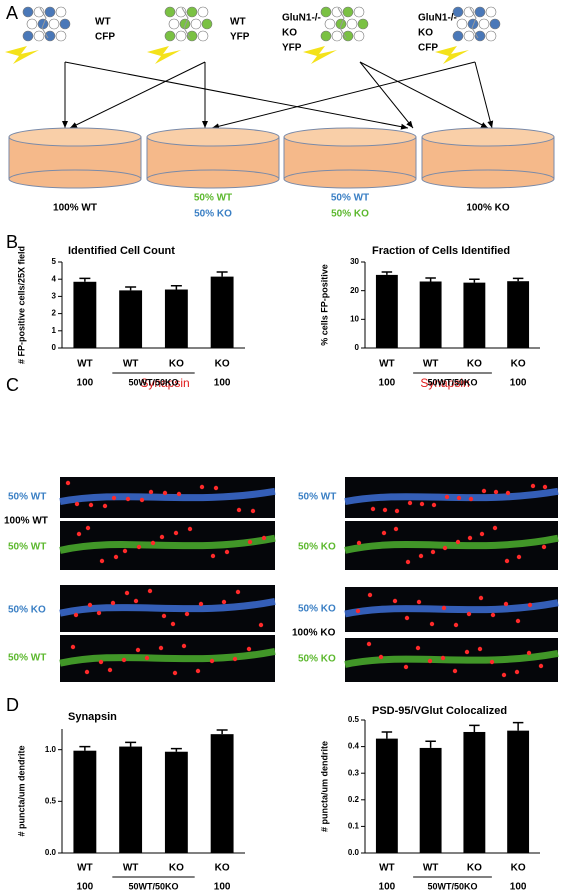  What do you see at coordinates (350, 137) in the screenshot?
I see `dish-top` at bounding box center [350, 137].